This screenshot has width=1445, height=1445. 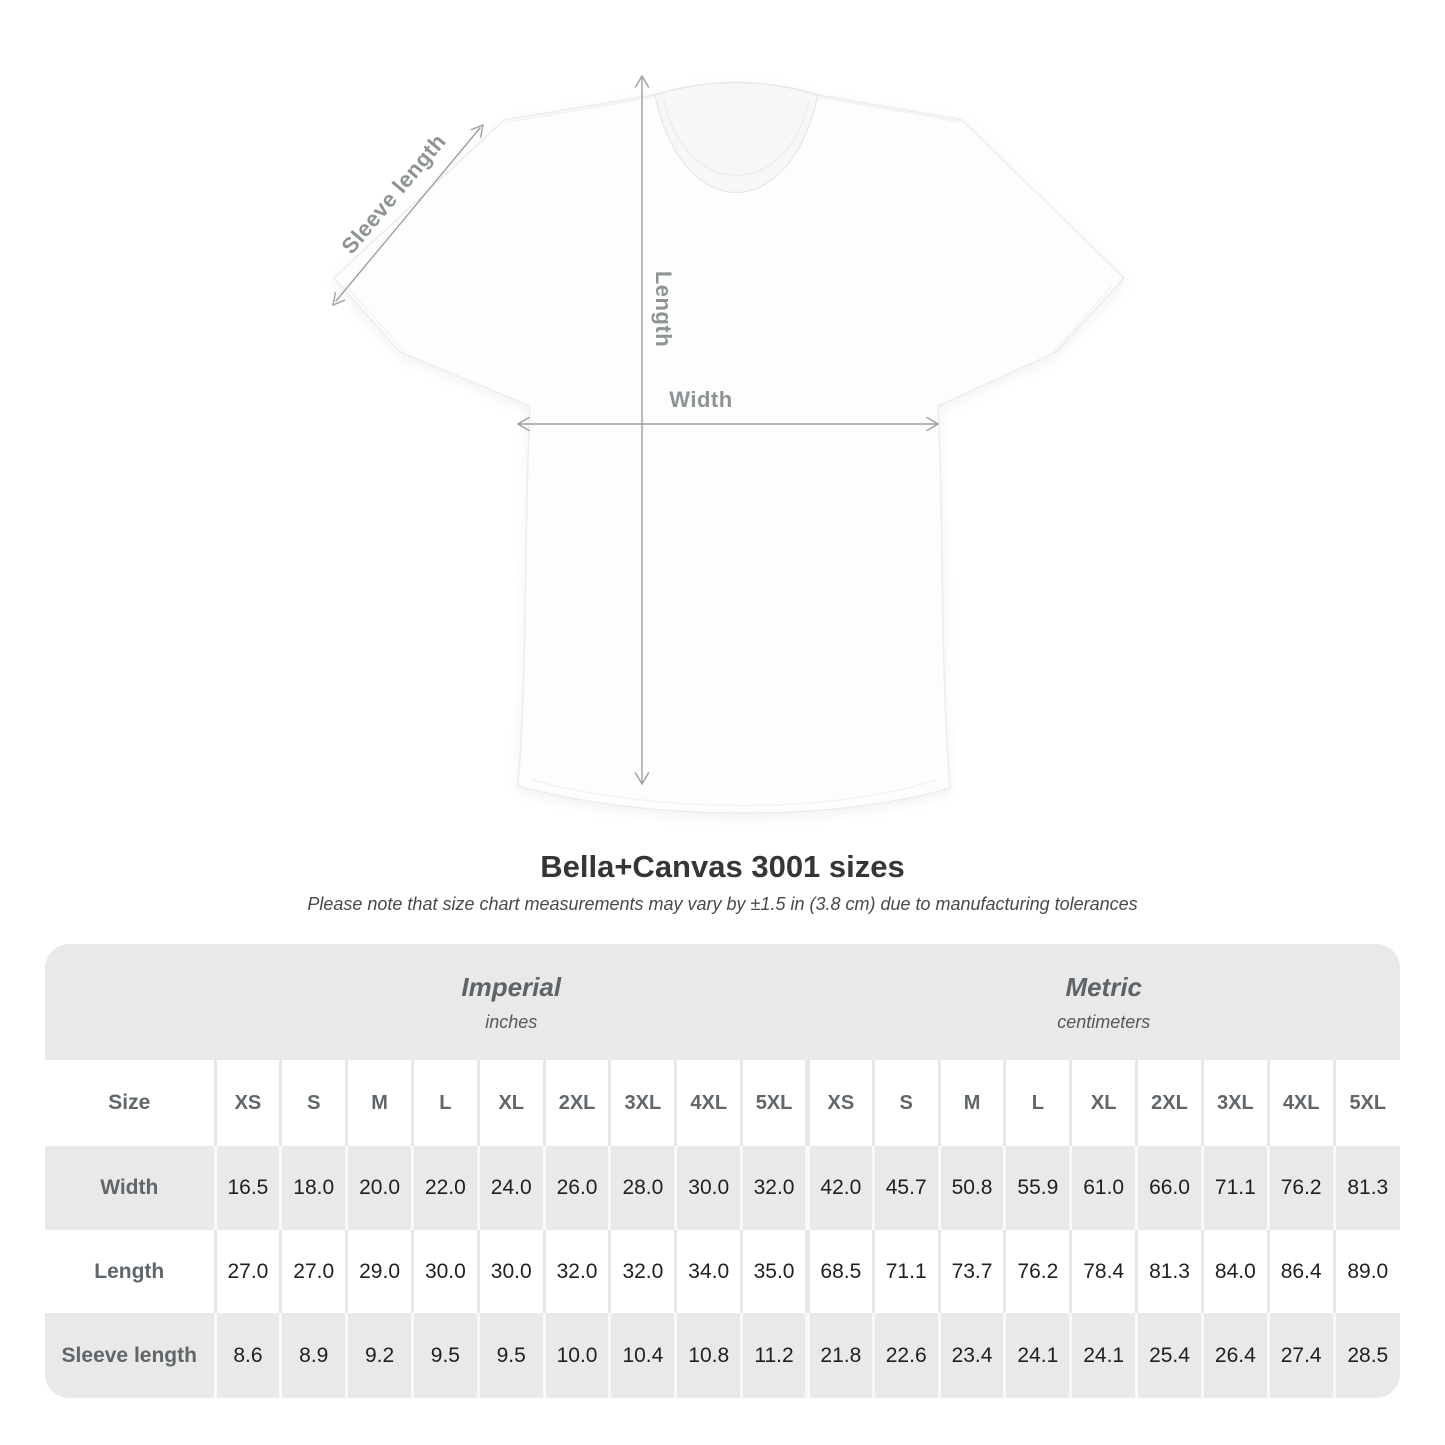 What do you see at coordinates (511, 986) in the screenshot?
I see `imperial-group-label: Imperial` at bounding box center [511, 986].